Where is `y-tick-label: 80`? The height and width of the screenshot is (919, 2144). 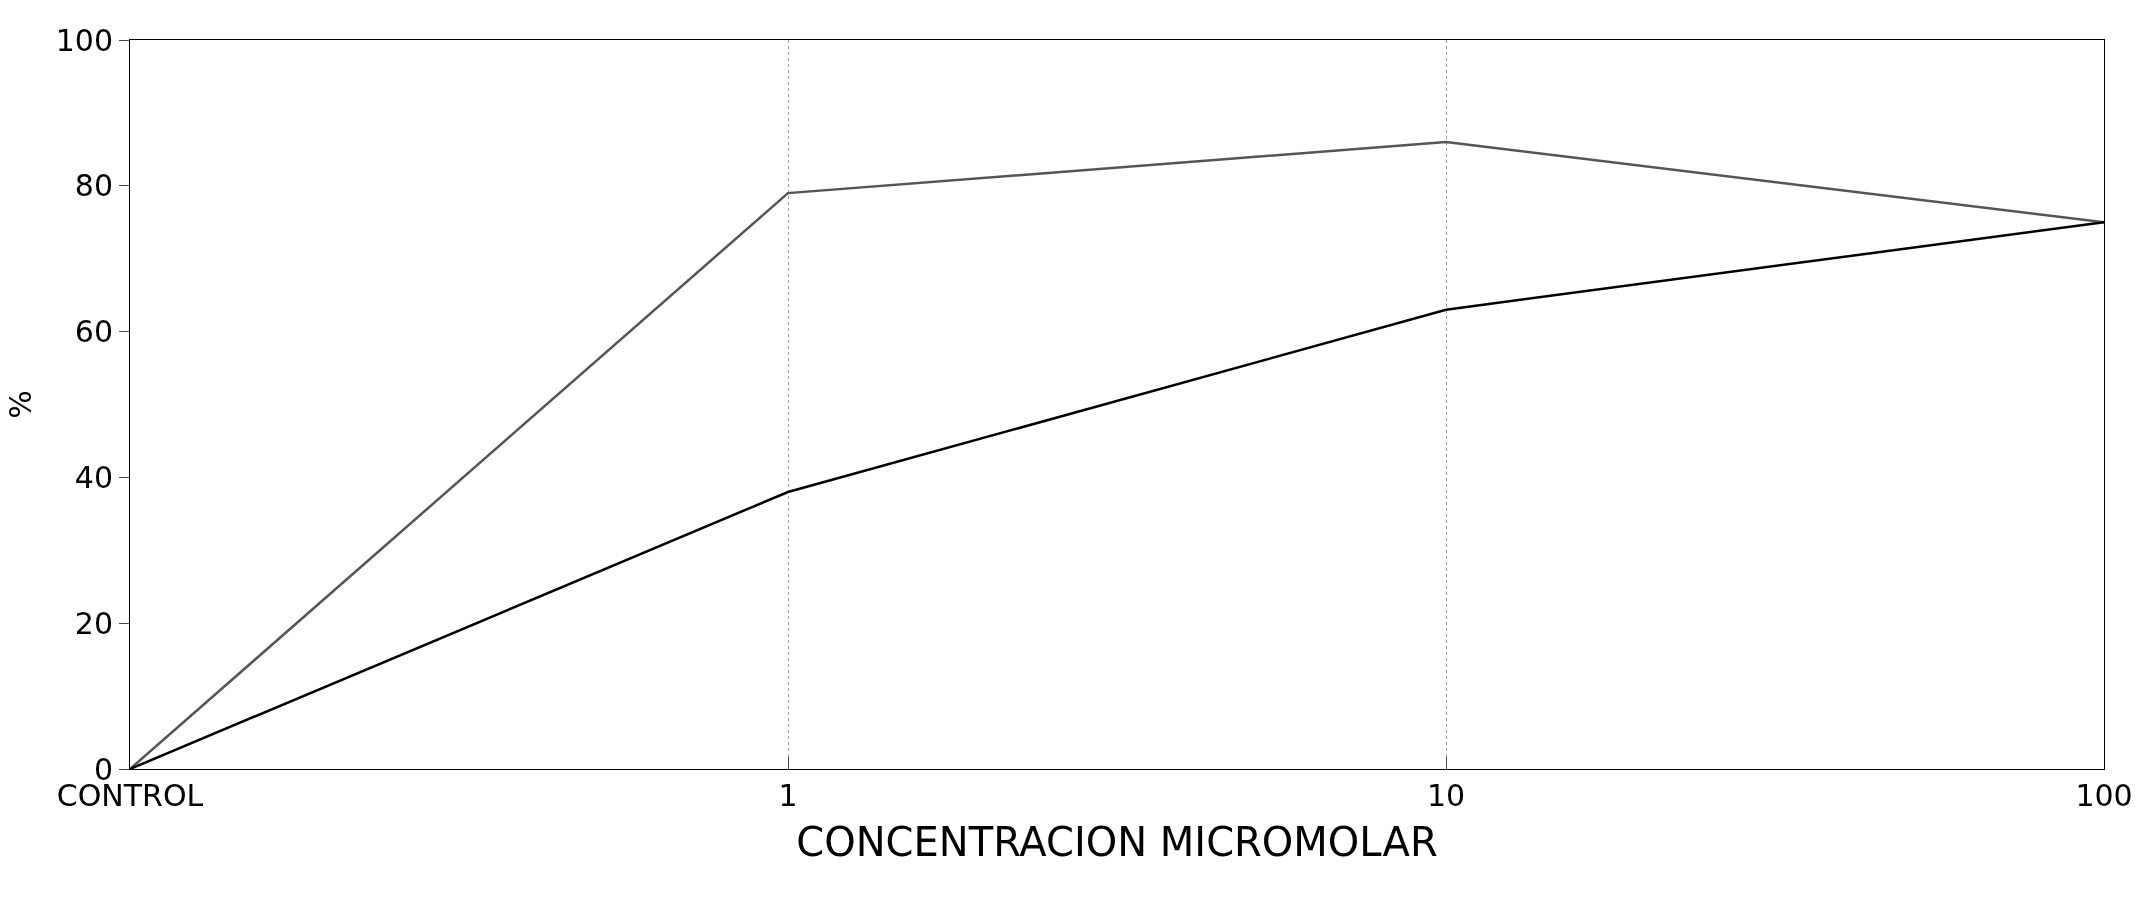 y-tick-label: 80 is located at coordinates (93, 186).